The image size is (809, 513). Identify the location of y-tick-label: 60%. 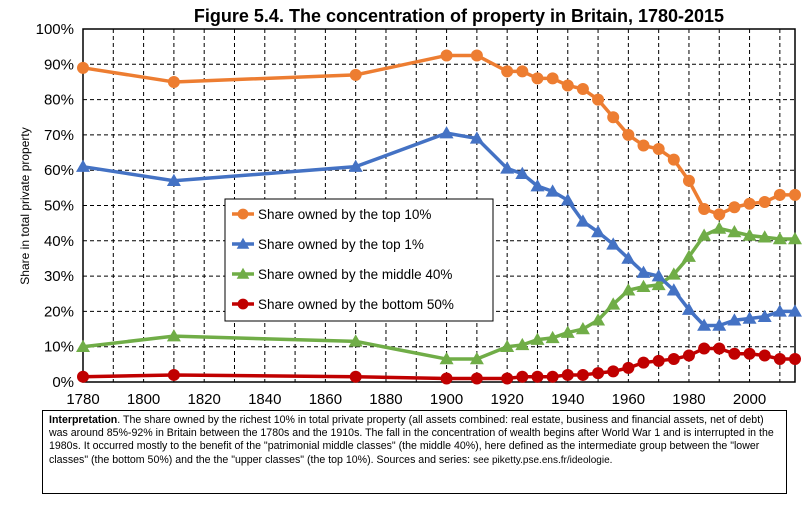
(59, 170).